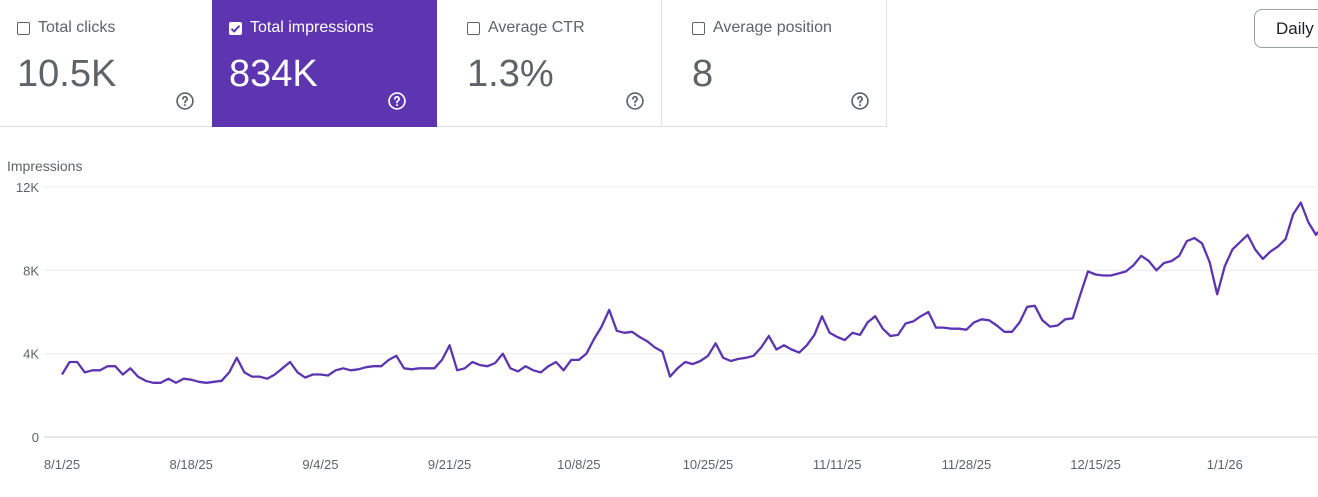  I want to click on metric-value: 10.5K, so click(67, 74).